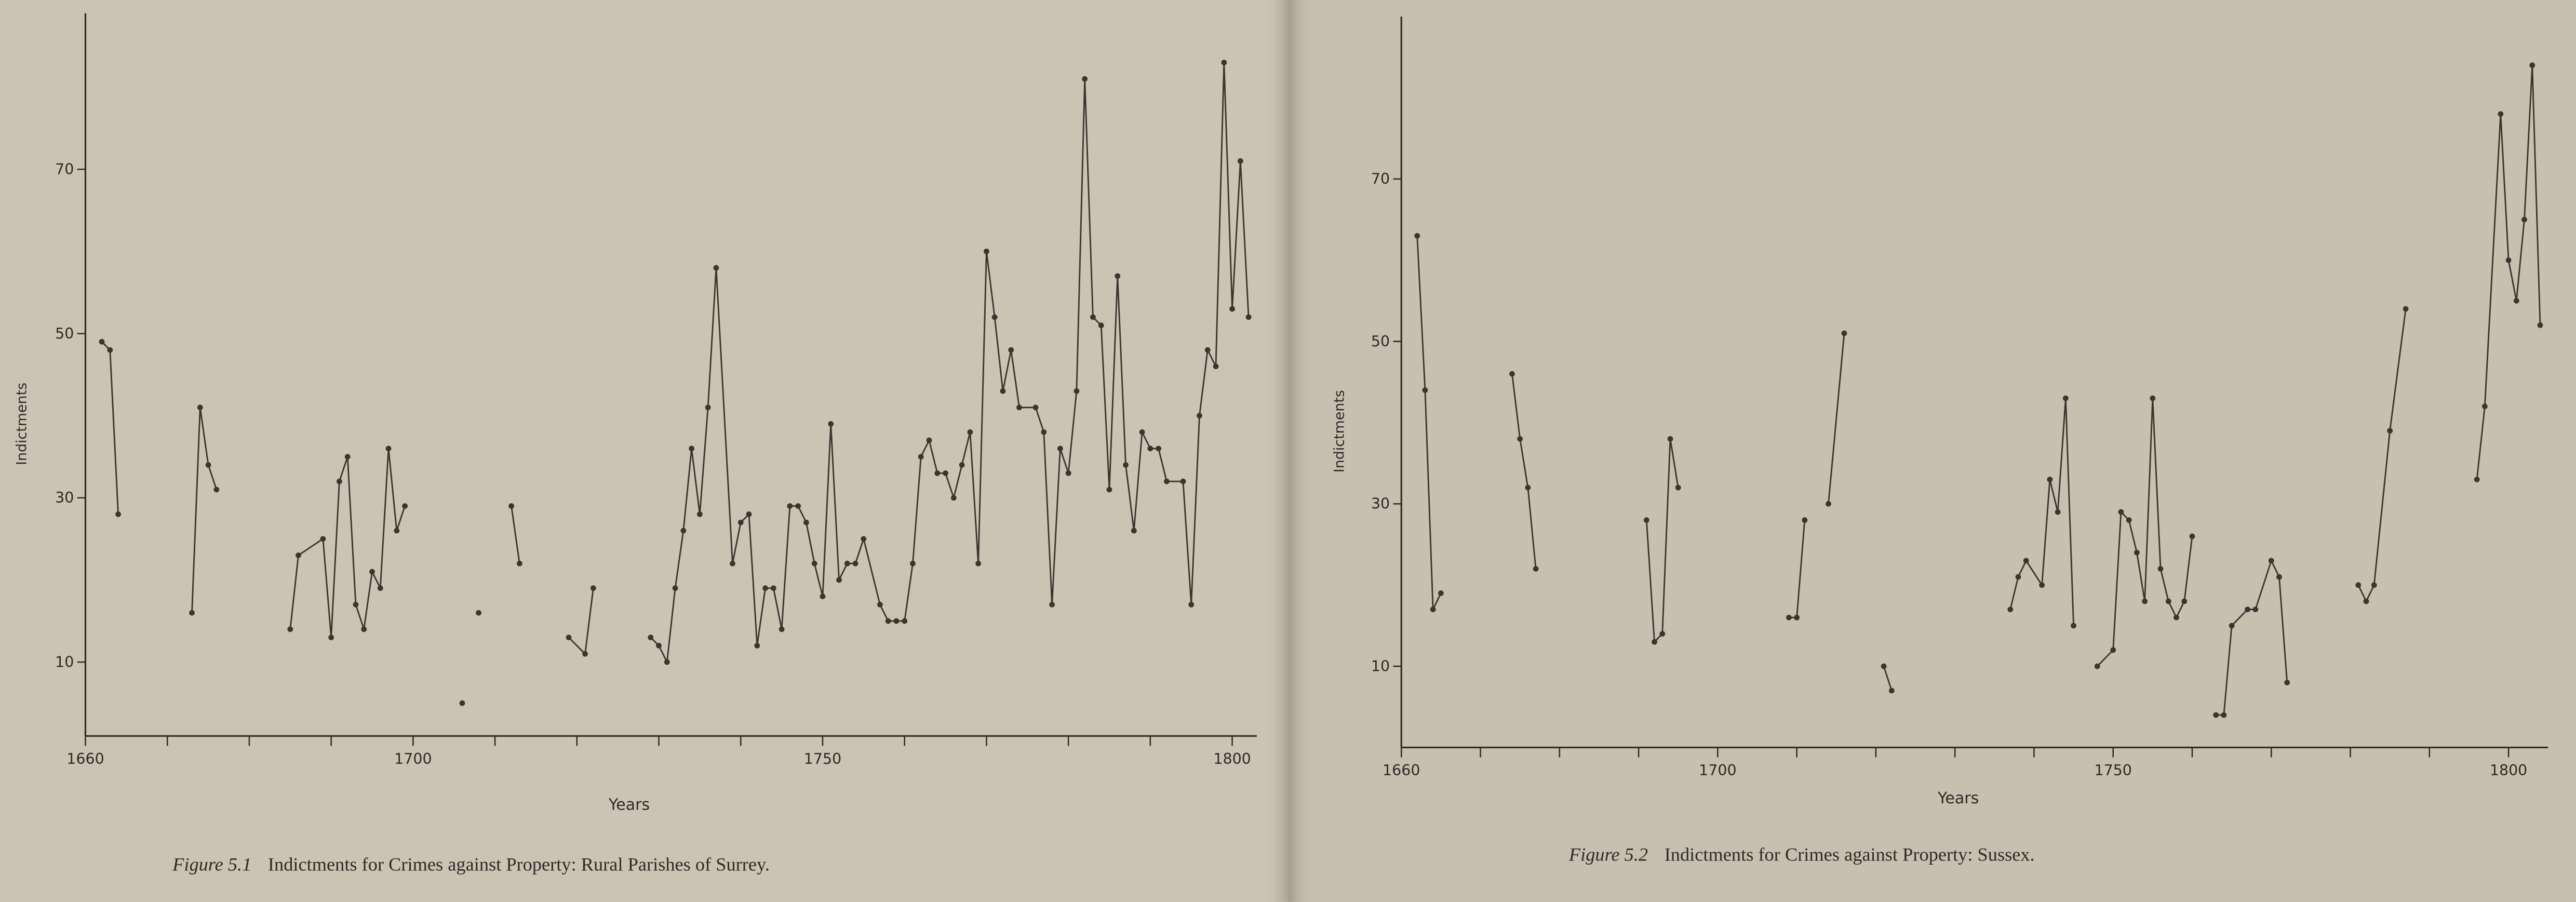 The width and height of the screenshot is (2576, 902). Describe the element at coordinates (65, 498) in the screenshot. I see `y-tick-label: 30` at that location.